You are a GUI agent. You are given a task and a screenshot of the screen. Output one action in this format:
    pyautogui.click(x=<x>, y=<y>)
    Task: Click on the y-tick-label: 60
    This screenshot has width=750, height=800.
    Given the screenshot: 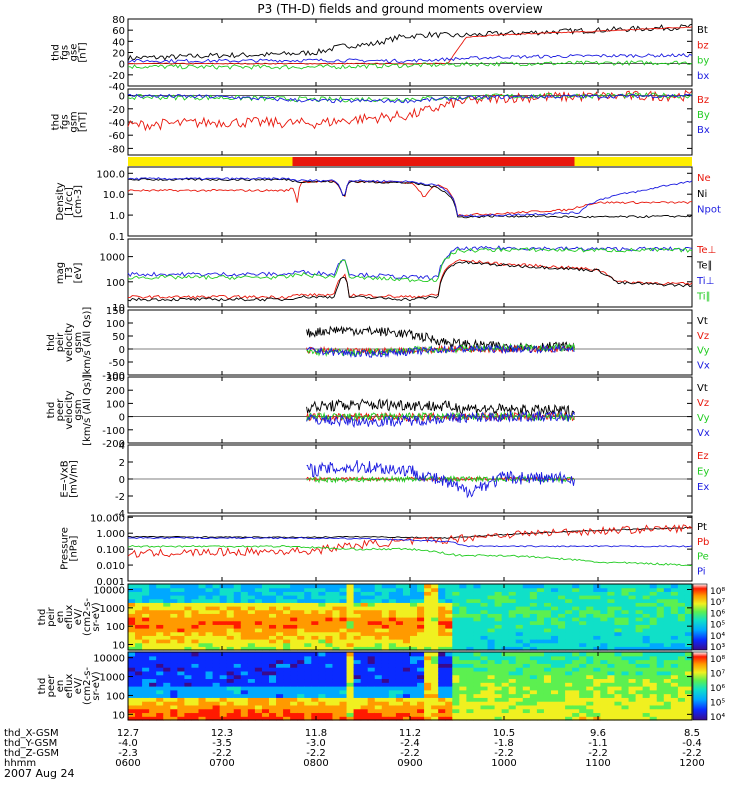 What is the action you would take?
    pyautogui.click(x=118, y=31)
    